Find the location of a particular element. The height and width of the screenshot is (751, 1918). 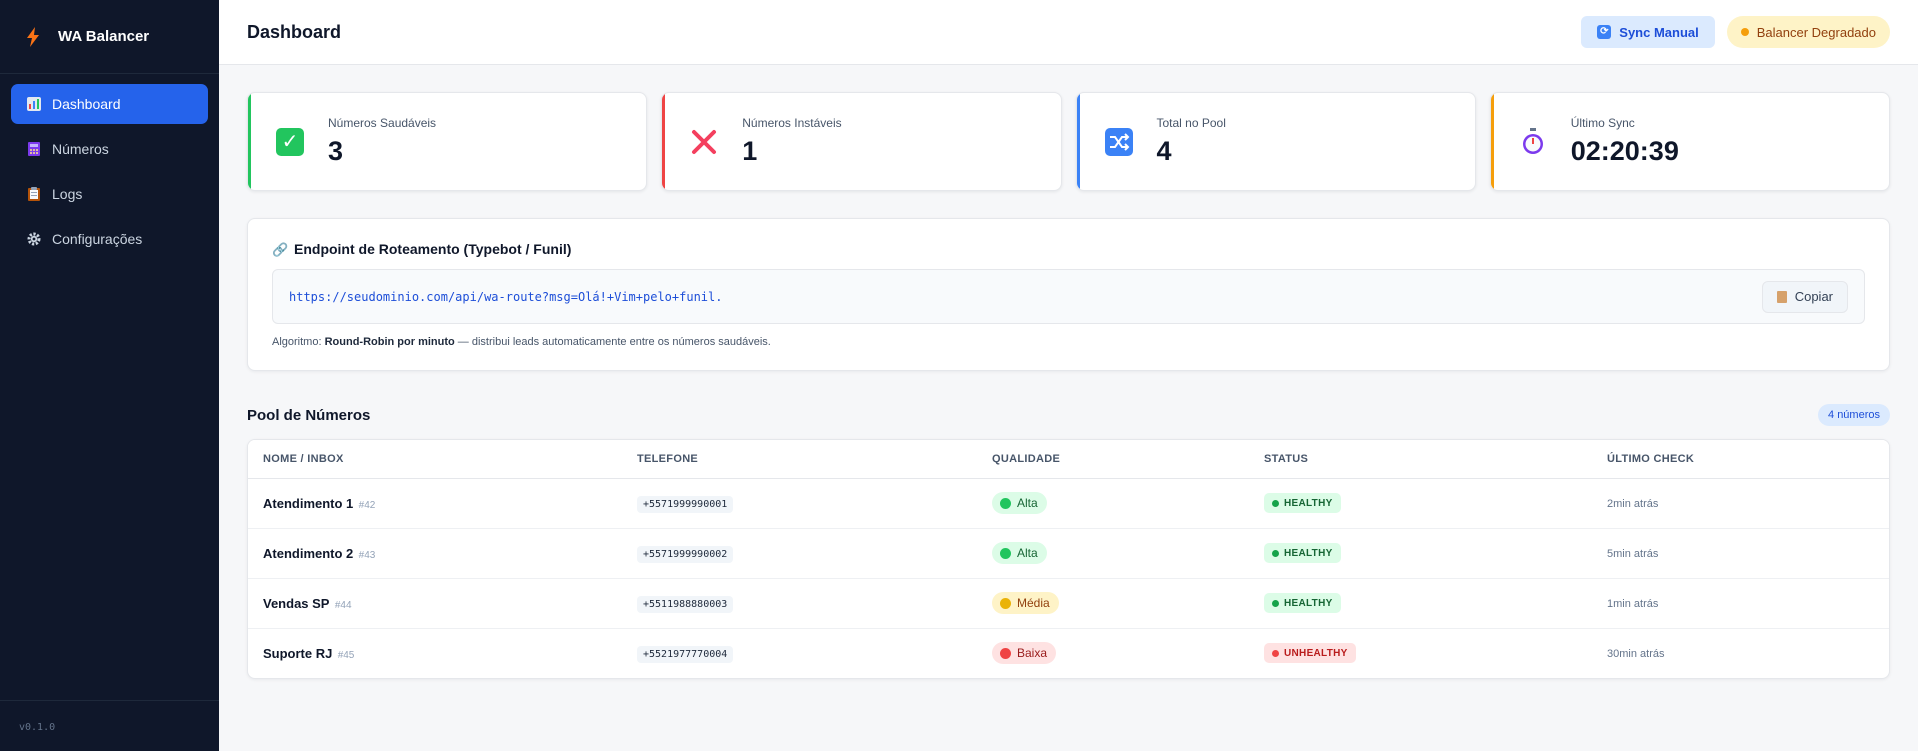

pool-title: Pool de Números is located at coordinates (309, 415).